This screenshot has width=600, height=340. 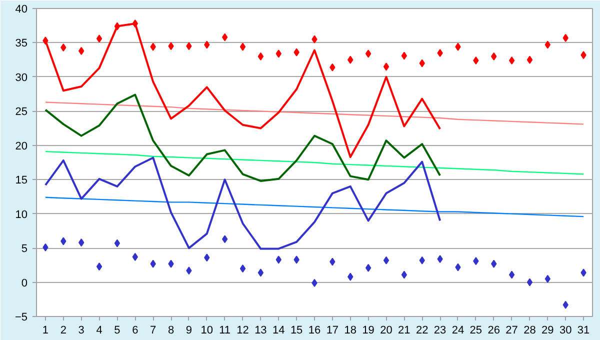 What do you see at coordinates (21, 146) in the screenshot?
I see `y-tick-label: 20` at bounding box center [21, 146].